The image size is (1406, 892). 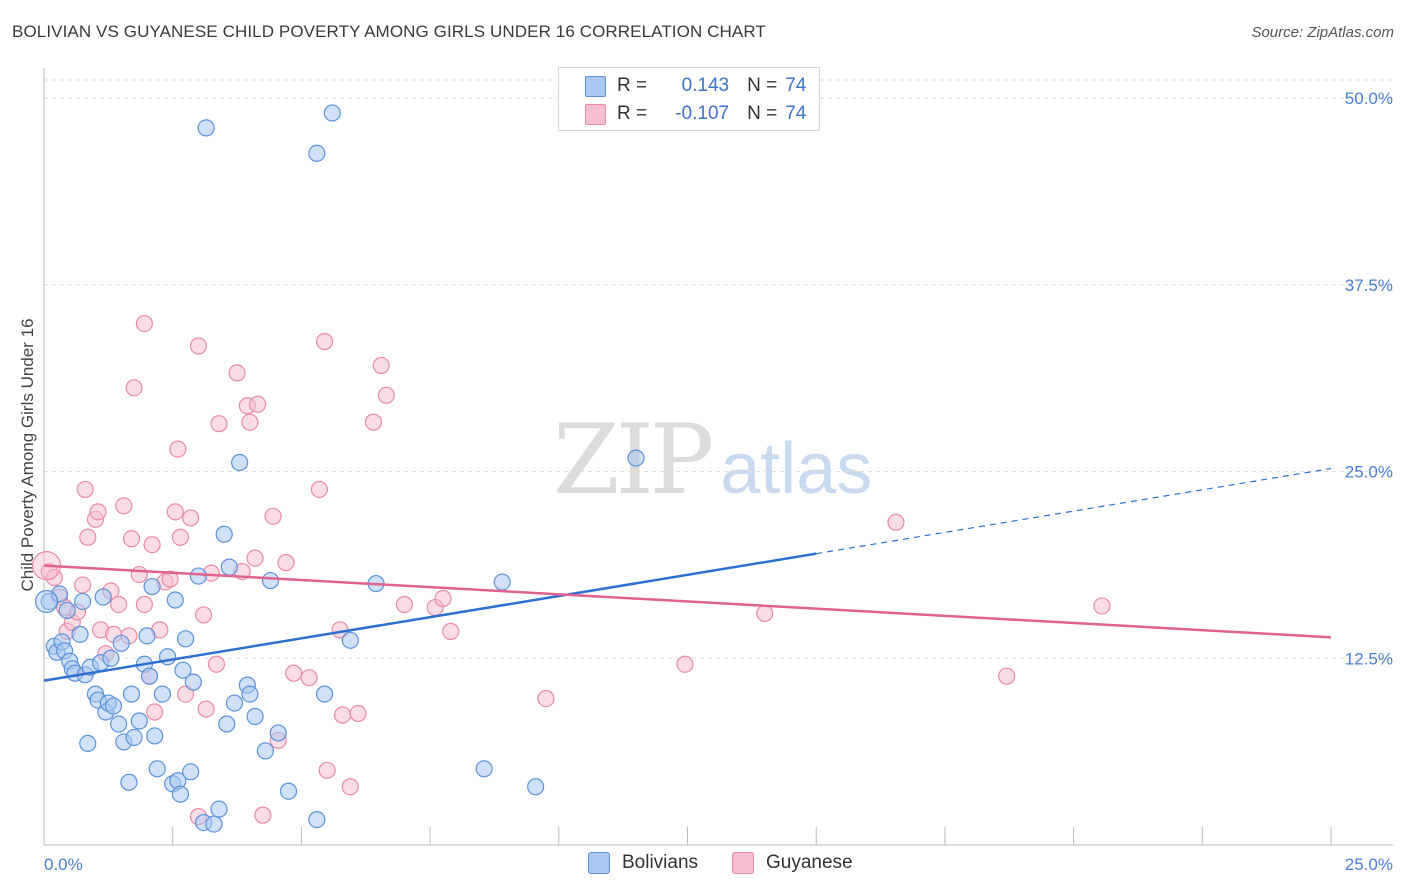 What do you see at coordinates (643, 863) in the screenshot?
I see `legend-item-bolivians: Bolivians` at bounding box center [643, 863].